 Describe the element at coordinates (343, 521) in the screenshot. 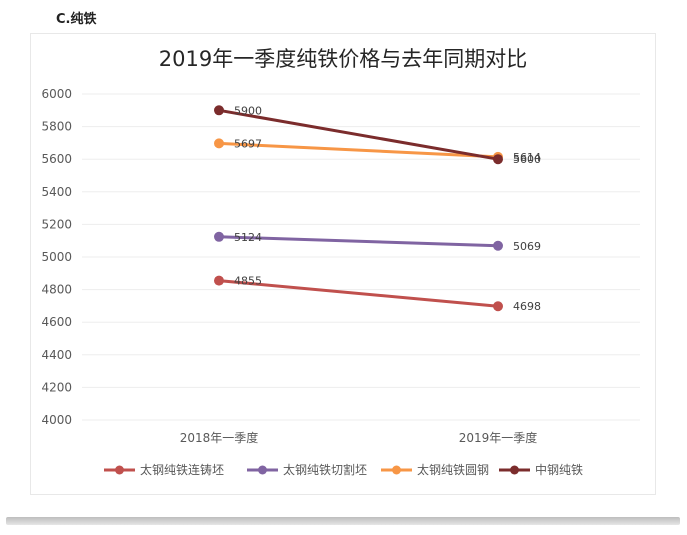

I see `card-shadow` at that location.